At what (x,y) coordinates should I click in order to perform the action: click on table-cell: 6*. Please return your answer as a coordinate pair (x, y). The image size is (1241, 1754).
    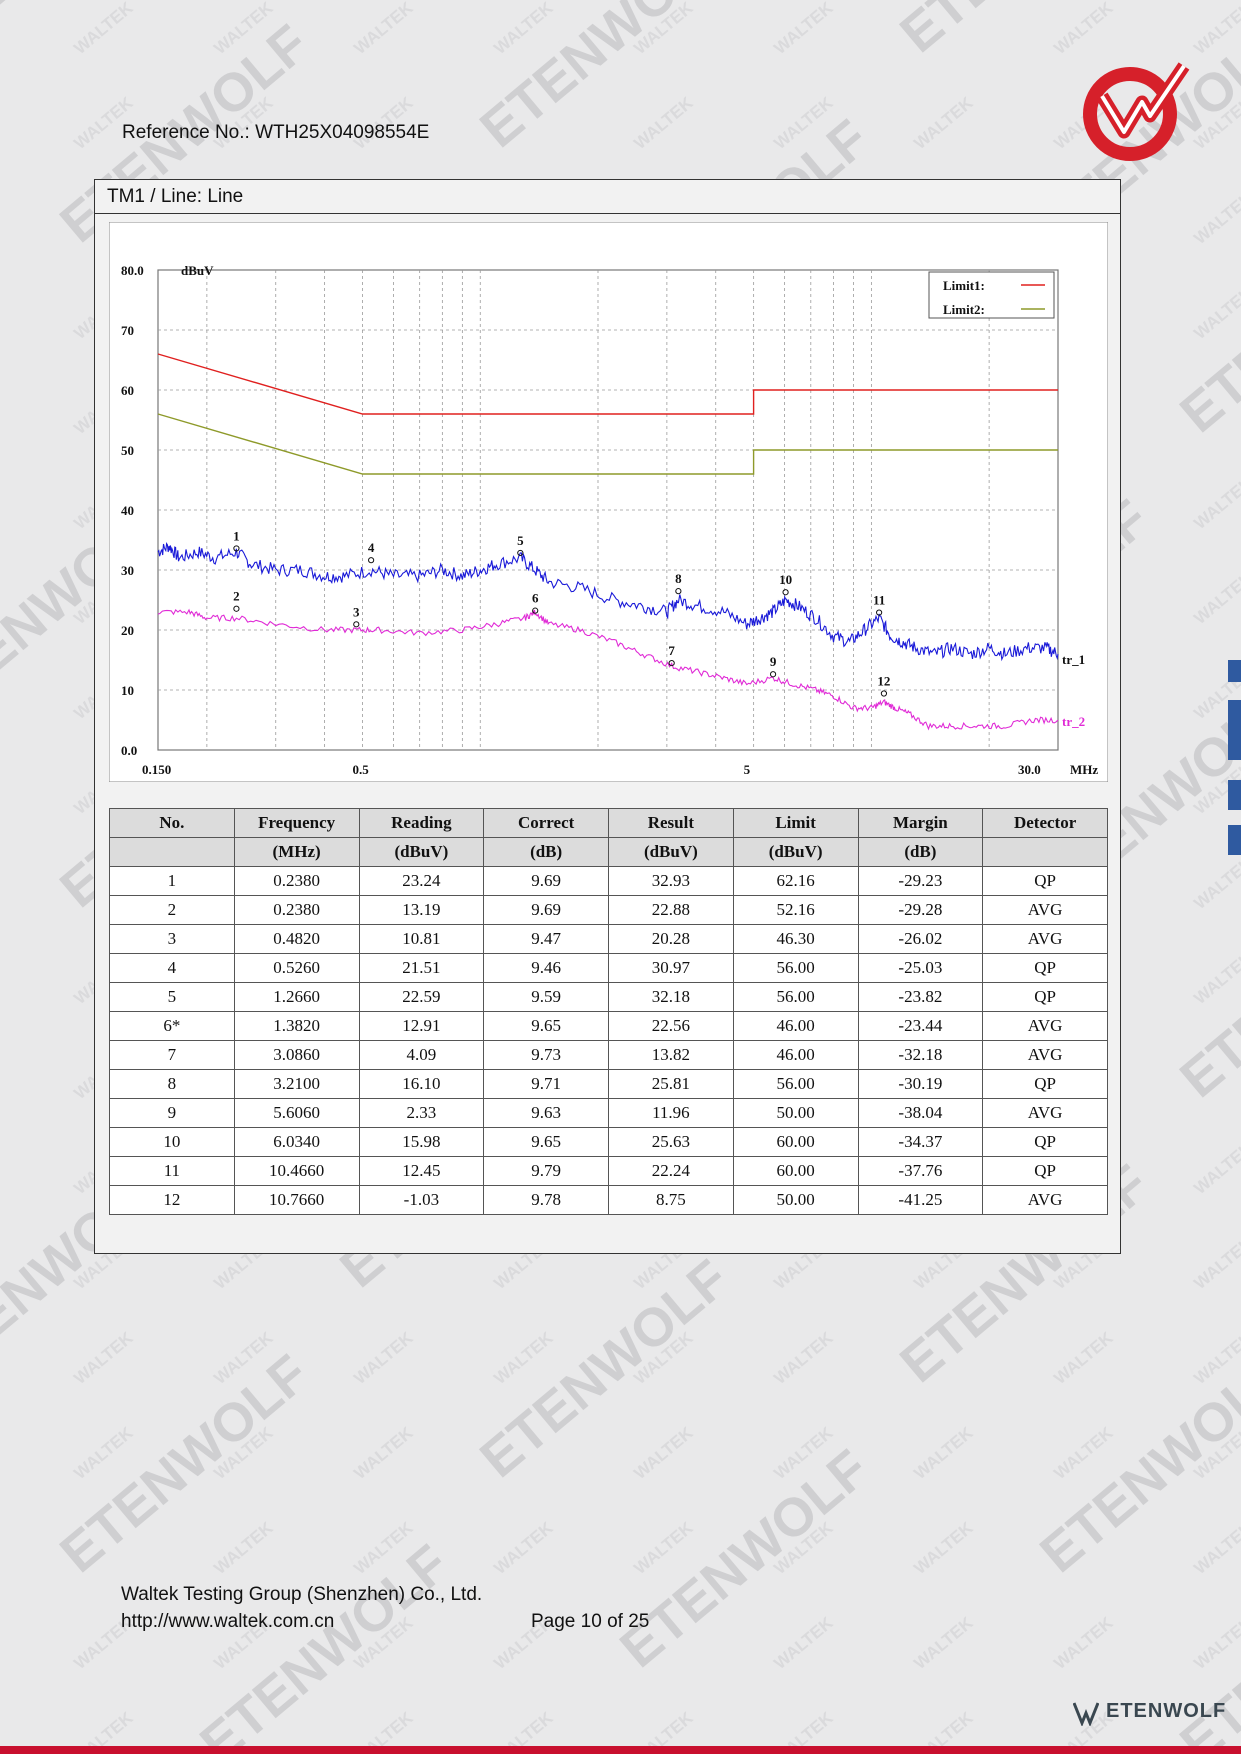
    Looking at the image, I should click on (172, 1026).